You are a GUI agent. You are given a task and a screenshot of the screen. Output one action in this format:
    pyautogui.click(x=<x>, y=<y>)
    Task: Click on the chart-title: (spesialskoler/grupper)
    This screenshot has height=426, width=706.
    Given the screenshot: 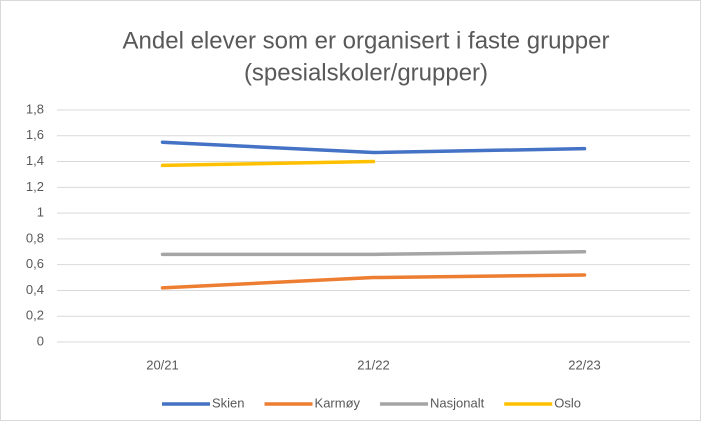 What is the action you would take?
    pyautogui.click(x=366, y=72)
    